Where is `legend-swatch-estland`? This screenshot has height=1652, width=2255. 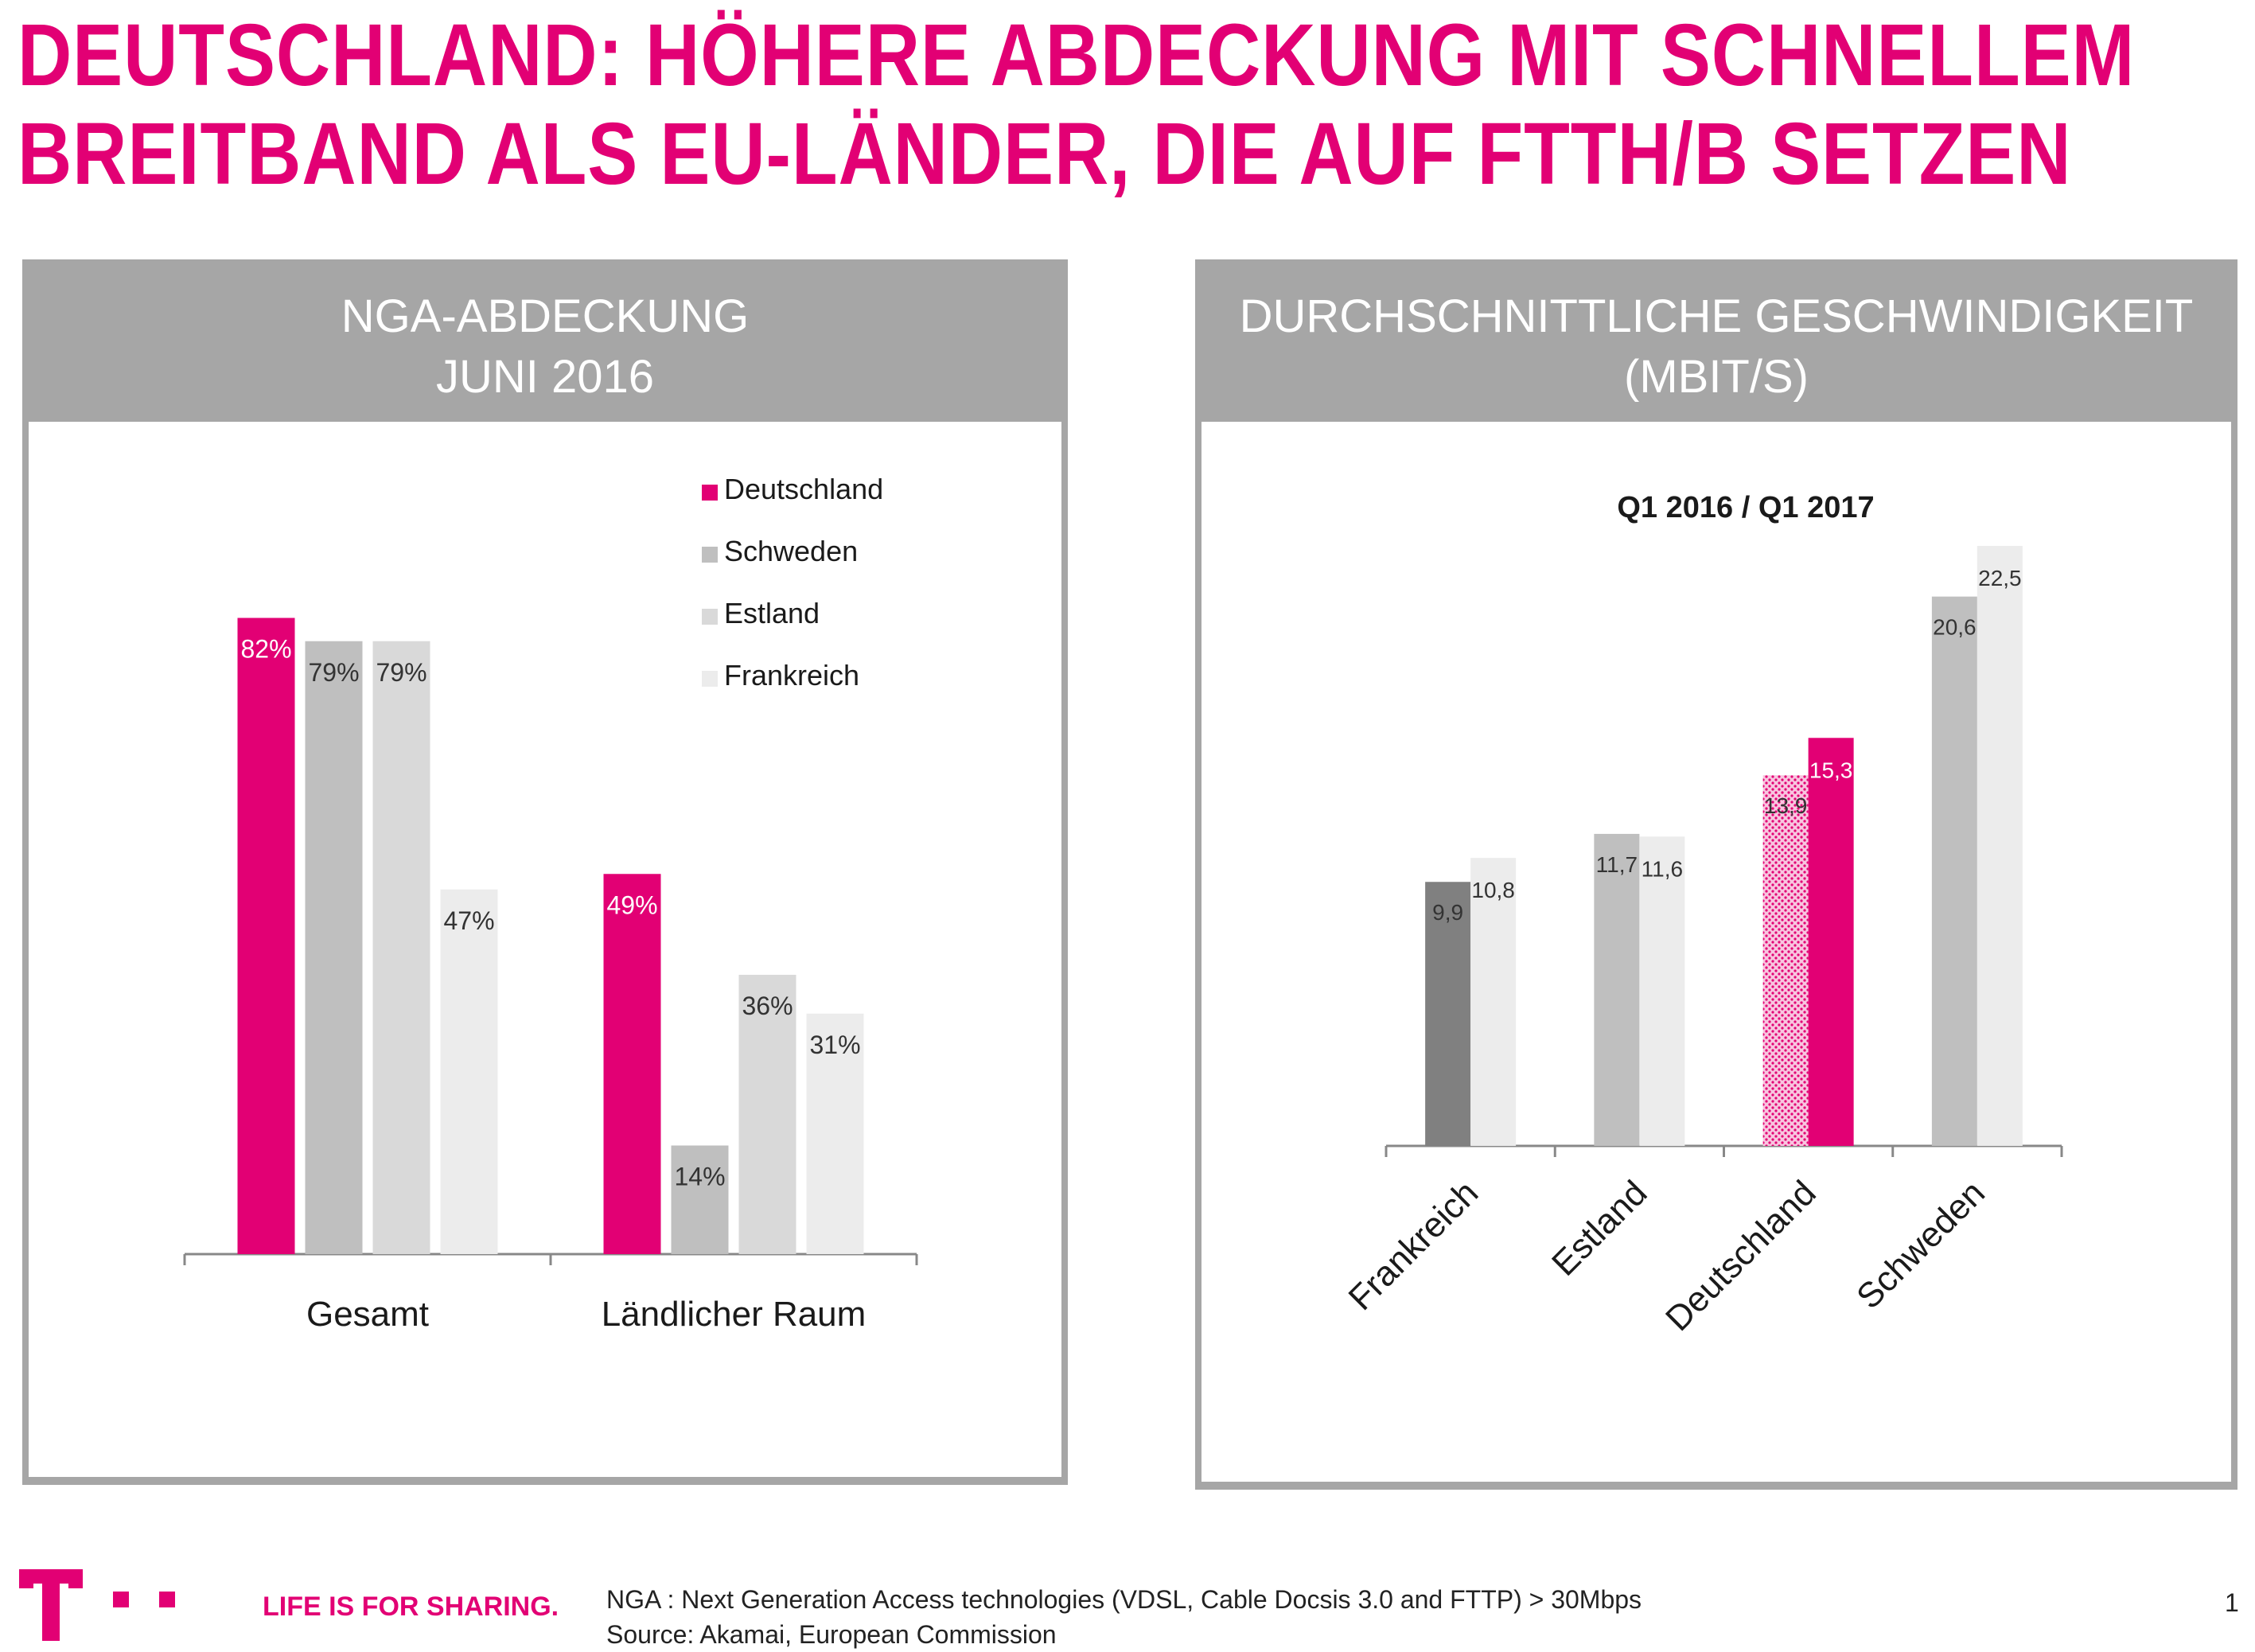
legend-swatch-estland is located at coordinates (710, 617).